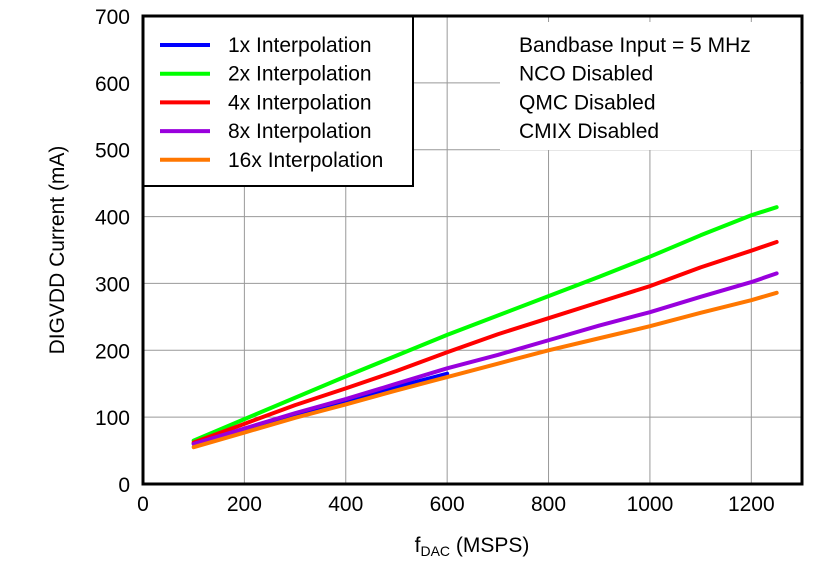 The height and width of the screenshot is (564, 839). I want to click on x-tick-label: 1200, so click(751, 504).